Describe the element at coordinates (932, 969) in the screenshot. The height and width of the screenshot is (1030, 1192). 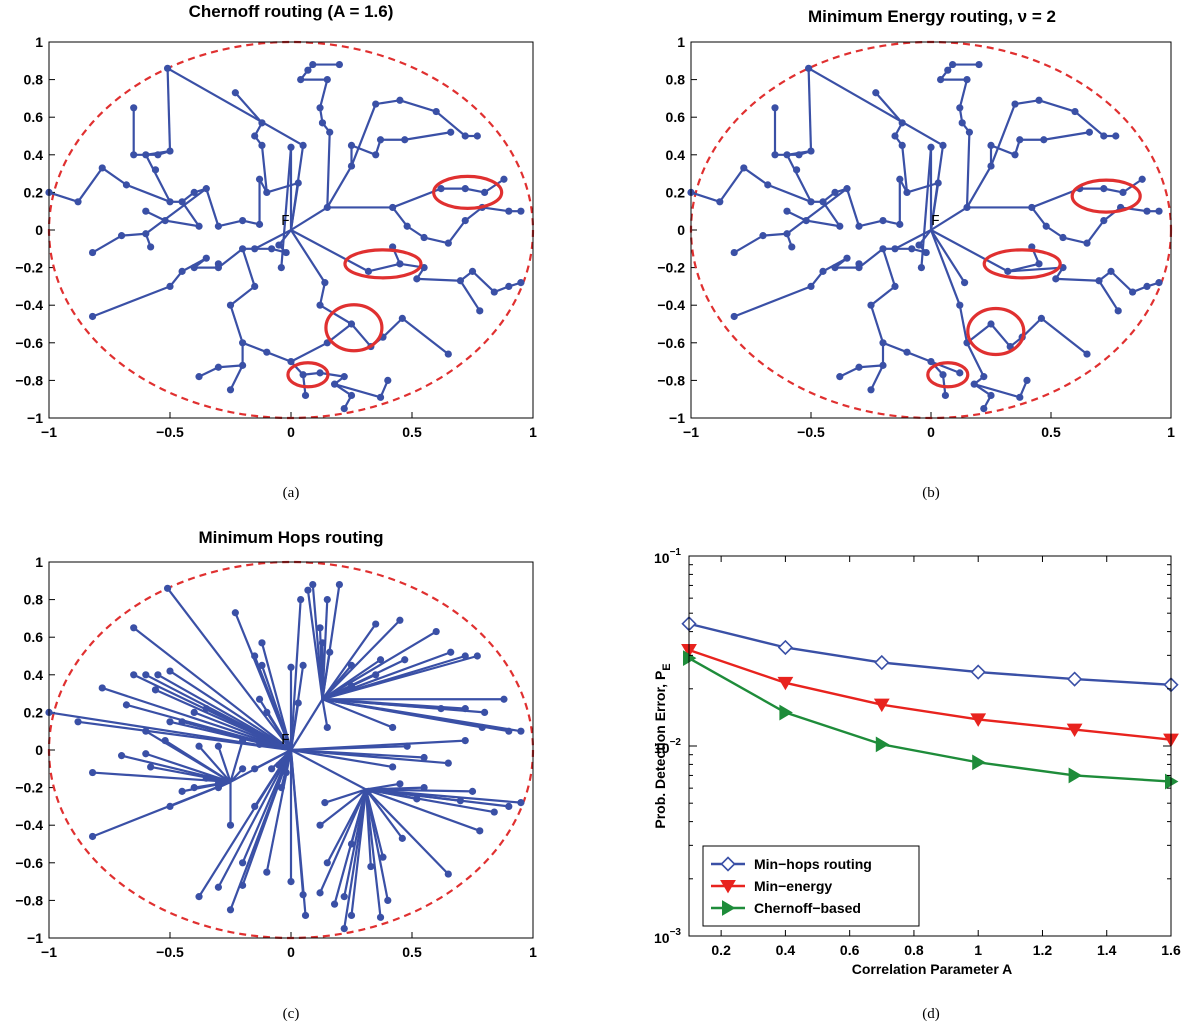
I see `chart-x-axis-label: Correlation Parameter A` at that location.